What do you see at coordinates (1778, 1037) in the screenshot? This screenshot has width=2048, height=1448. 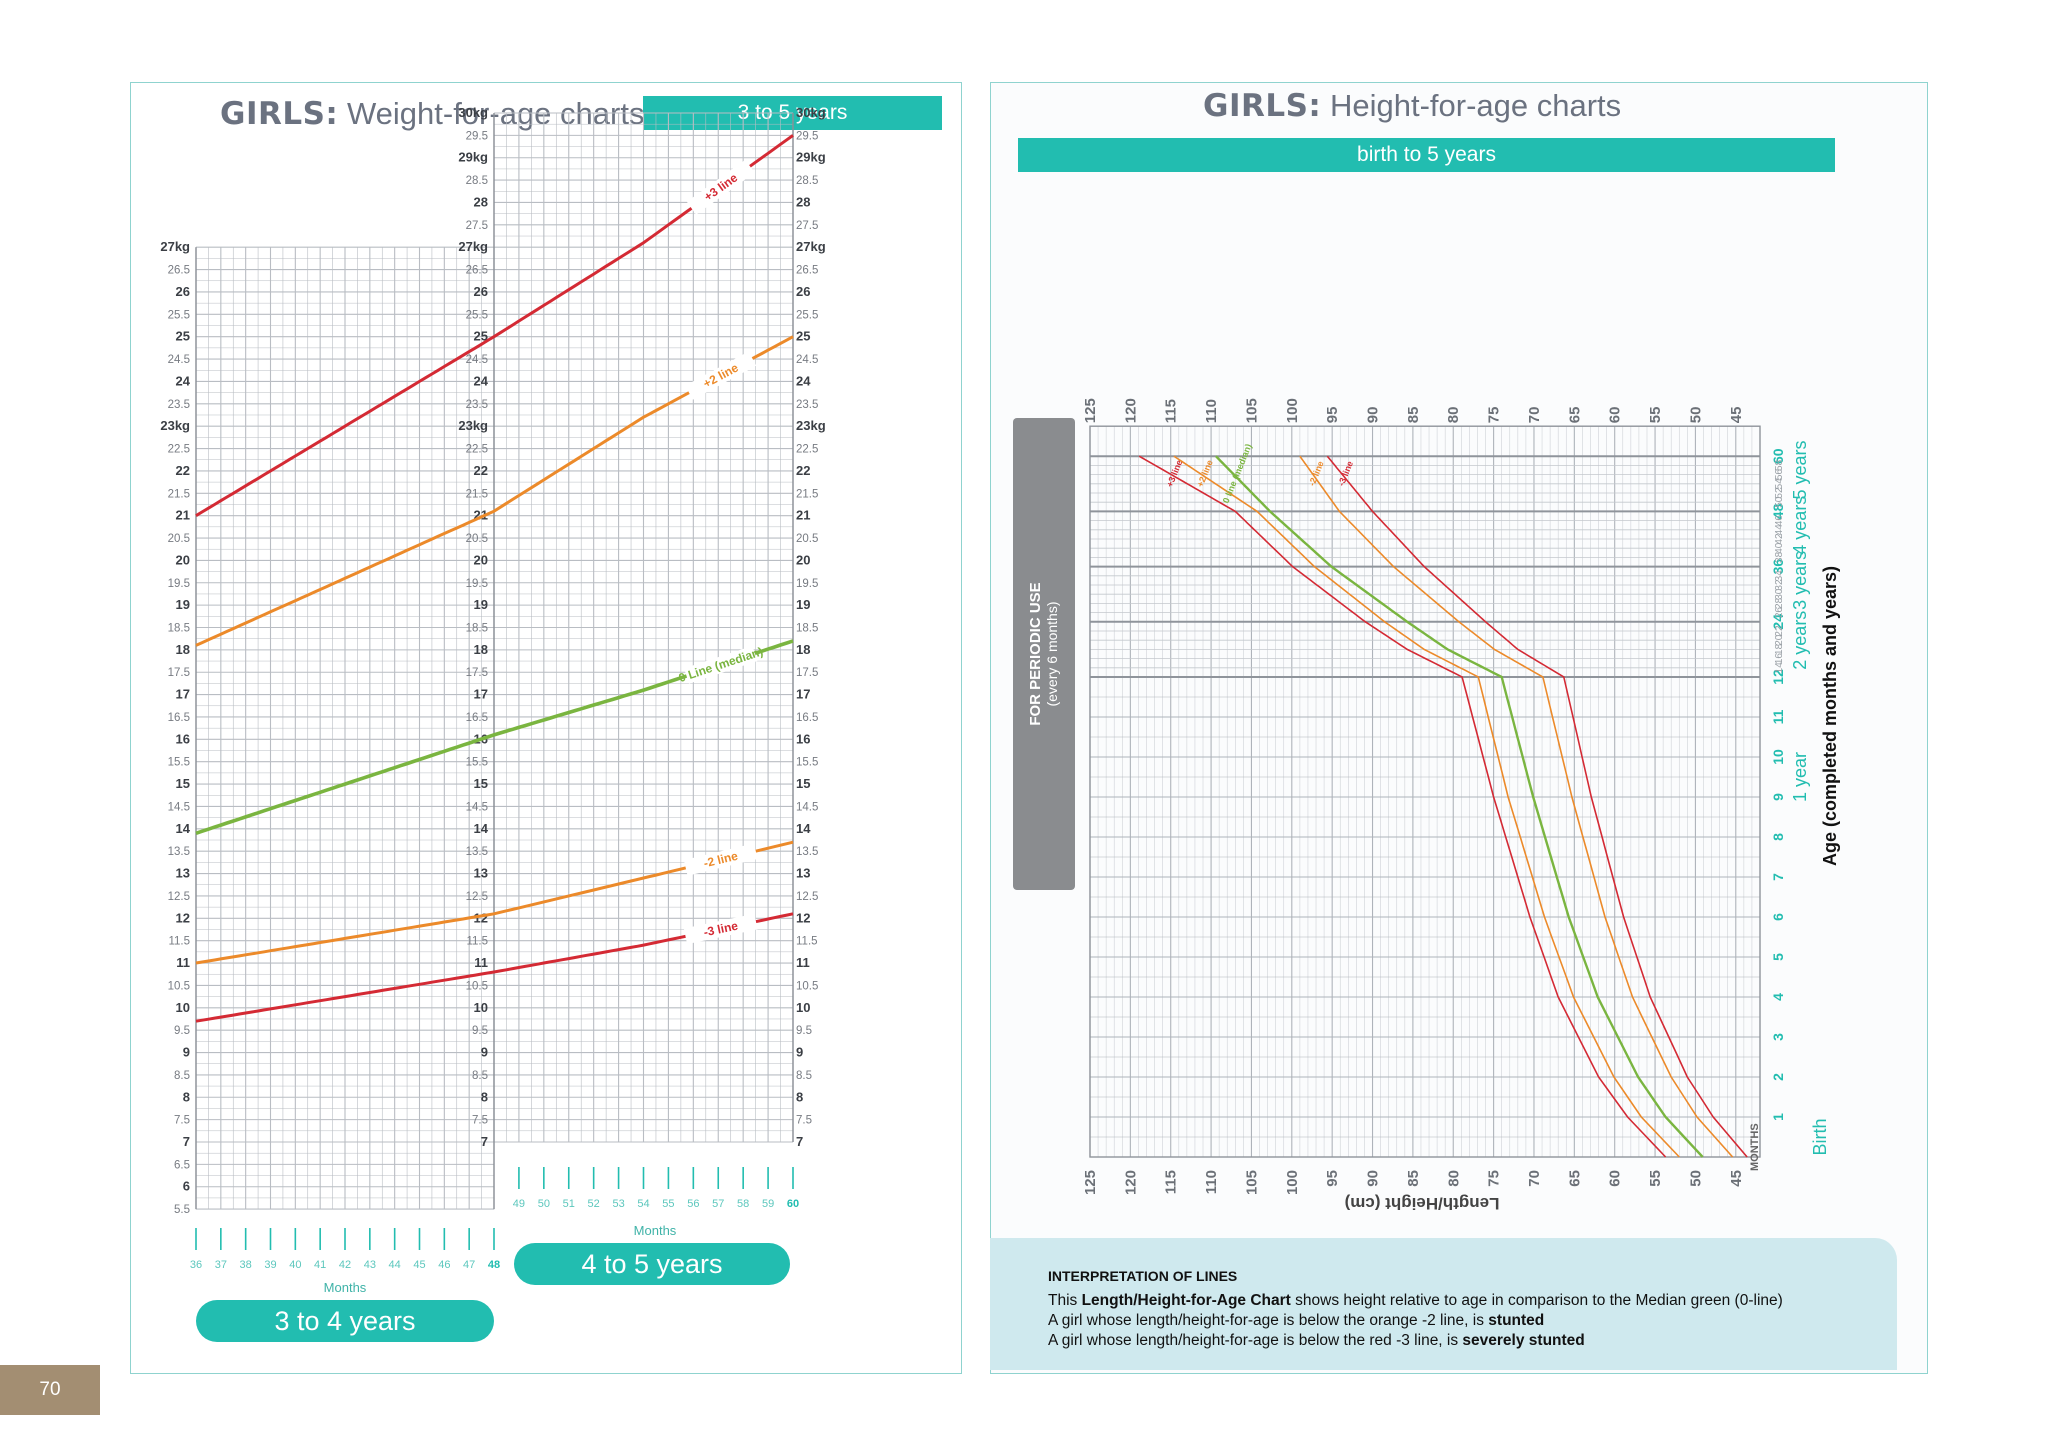 I see `height-age-tick-major: 3` at bounding box center [1778, 1037].